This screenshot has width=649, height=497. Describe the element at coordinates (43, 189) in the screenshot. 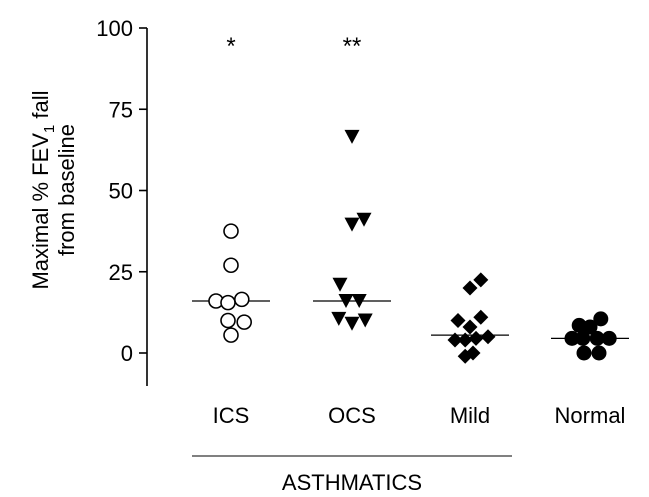

I see `y-axis-label-line1: Maximal % FEV1 fall` at that location.